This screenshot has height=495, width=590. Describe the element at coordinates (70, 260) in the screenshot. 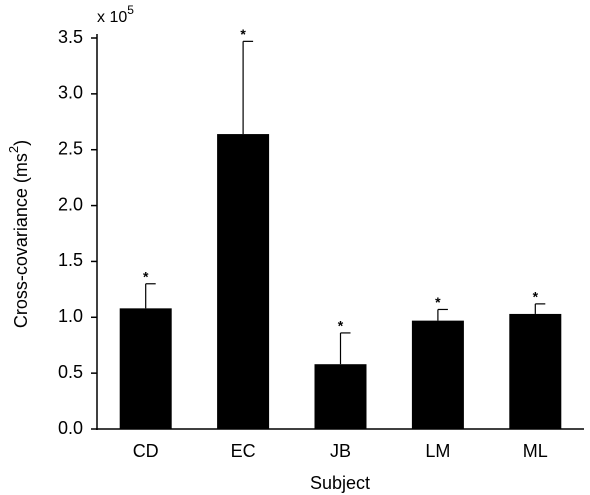

I see `y-tick-label: 1.5` at that location.